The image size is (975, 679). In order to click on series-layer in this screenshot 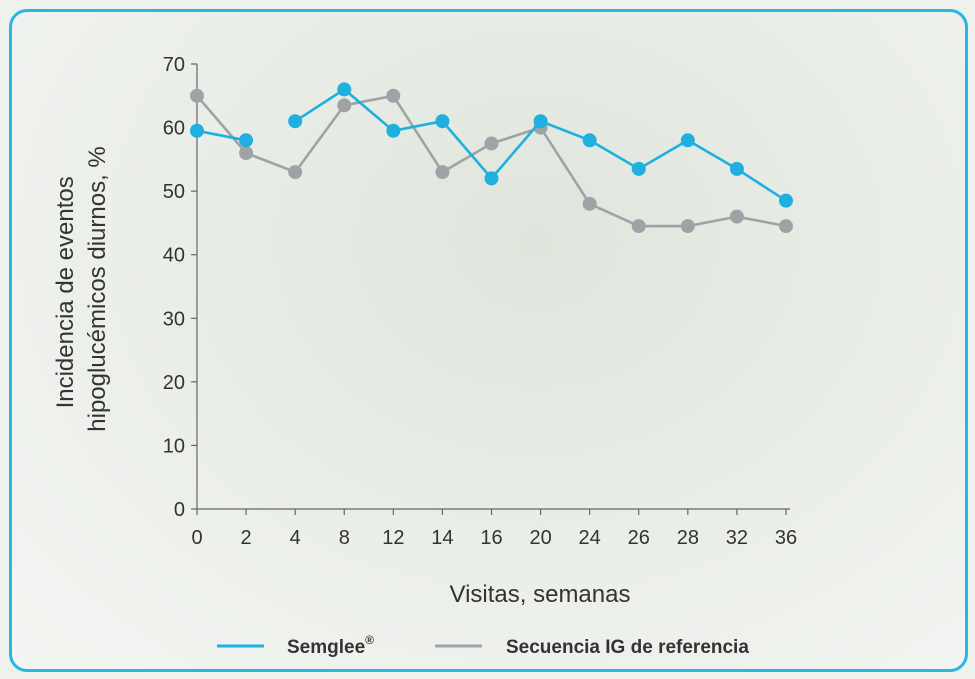, I will do `click(491, 158)`.